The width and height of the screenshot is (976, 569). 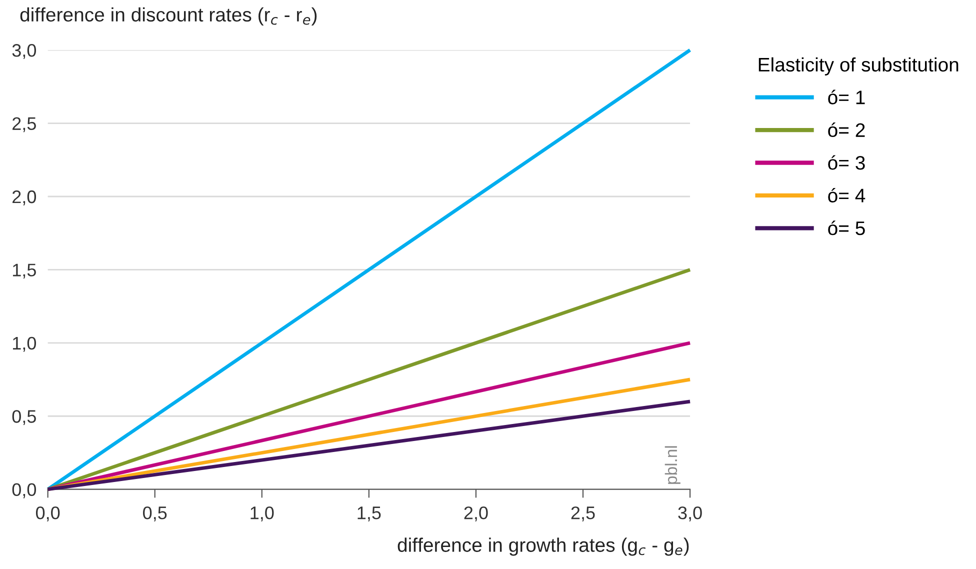 I want to click on x-tick-label: 2,5, so click(x=583, y=514).